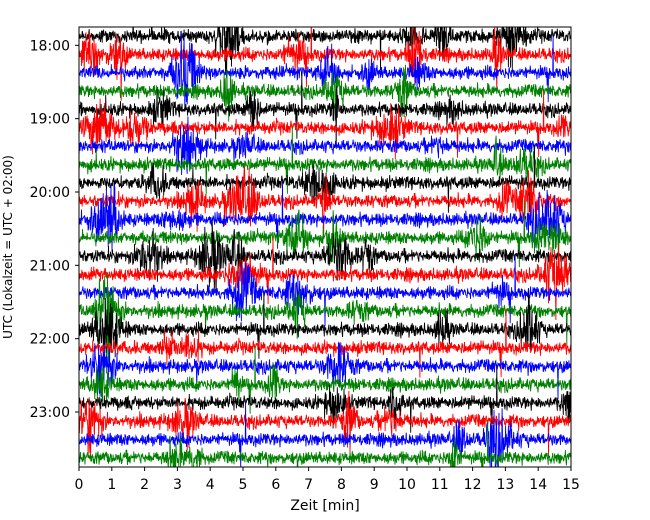 This screenshot has height=520, width=650. What do you see at coordinates (50, 120) in the screenshot?
I see `y-tick-label: 19:00` at bounding box center [50, 120].